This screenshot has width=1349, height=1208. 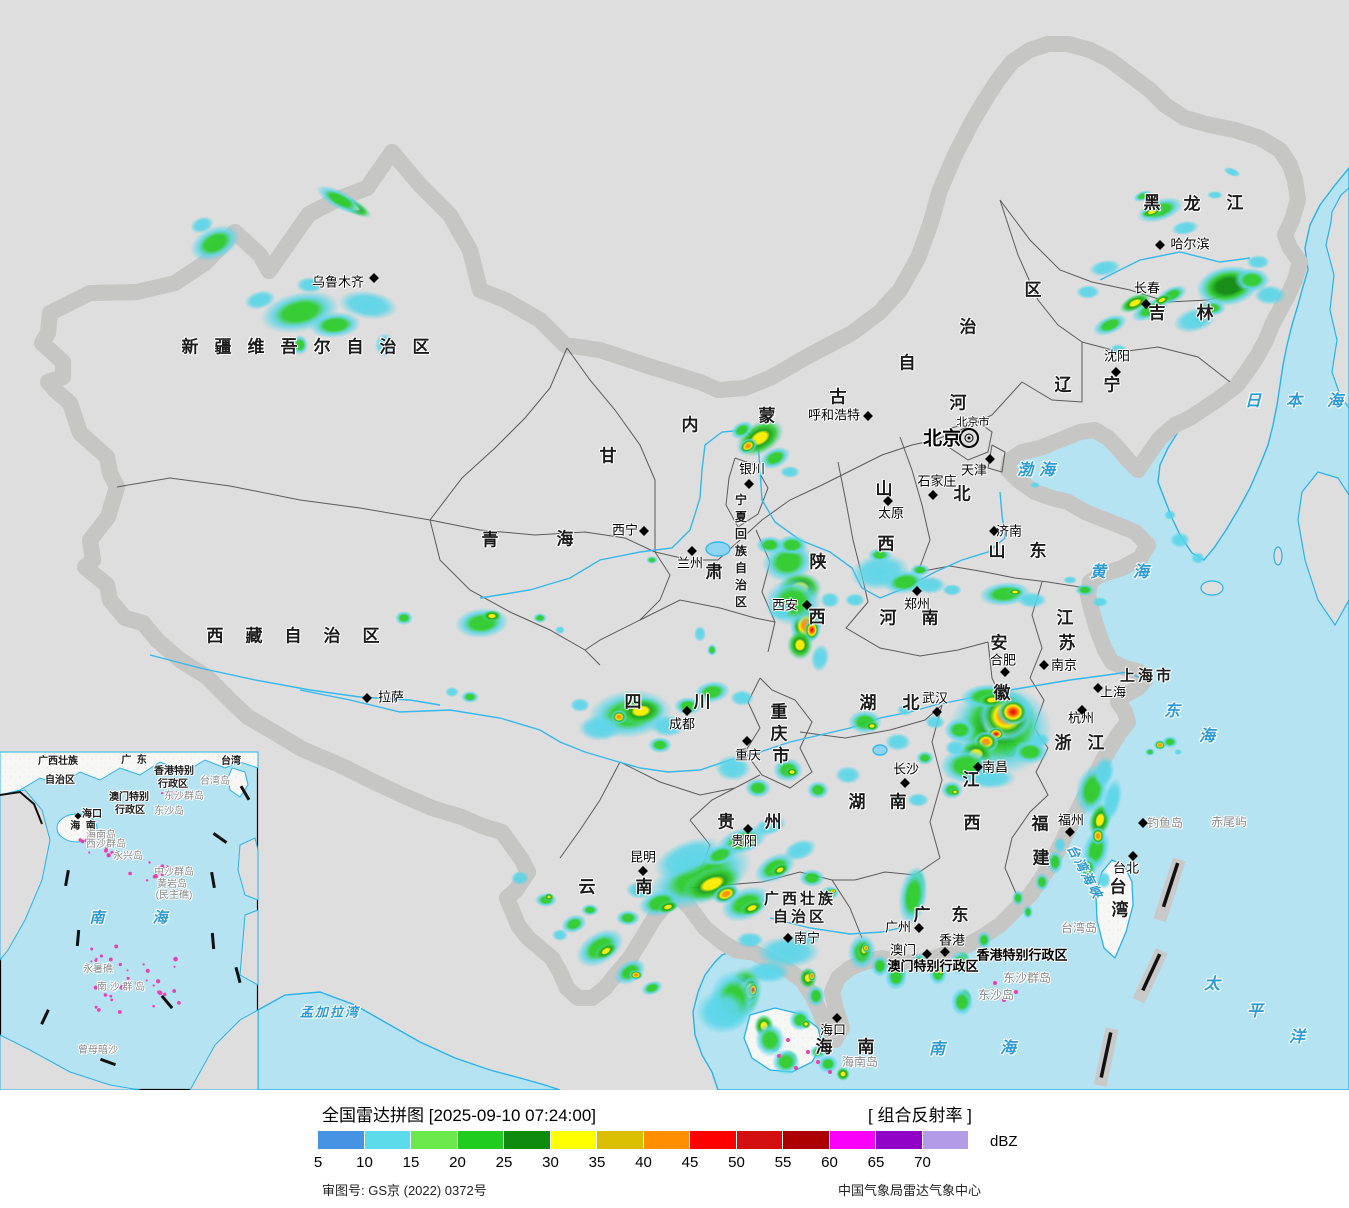 What do you see at coordinates (550, 1162) in the screenshot?
I see `colorbar-tick: 30` at bounding box center [550, 1162].